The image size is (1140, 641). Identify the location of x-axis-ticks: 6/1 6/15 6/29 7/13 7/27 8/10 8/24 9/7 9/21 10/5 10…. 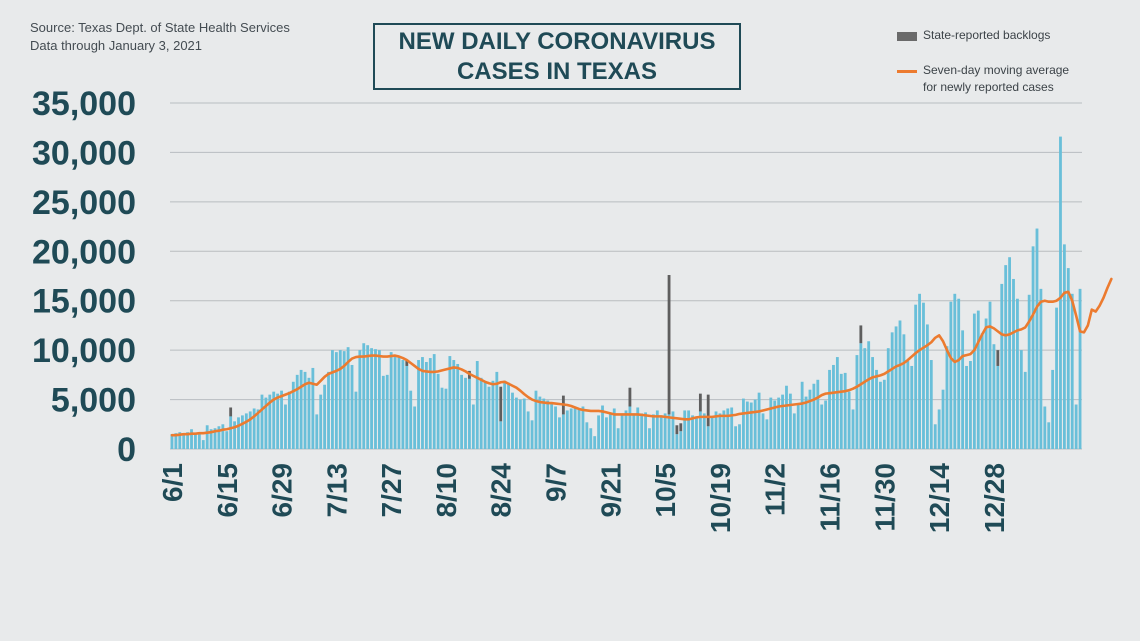
(583, 498).